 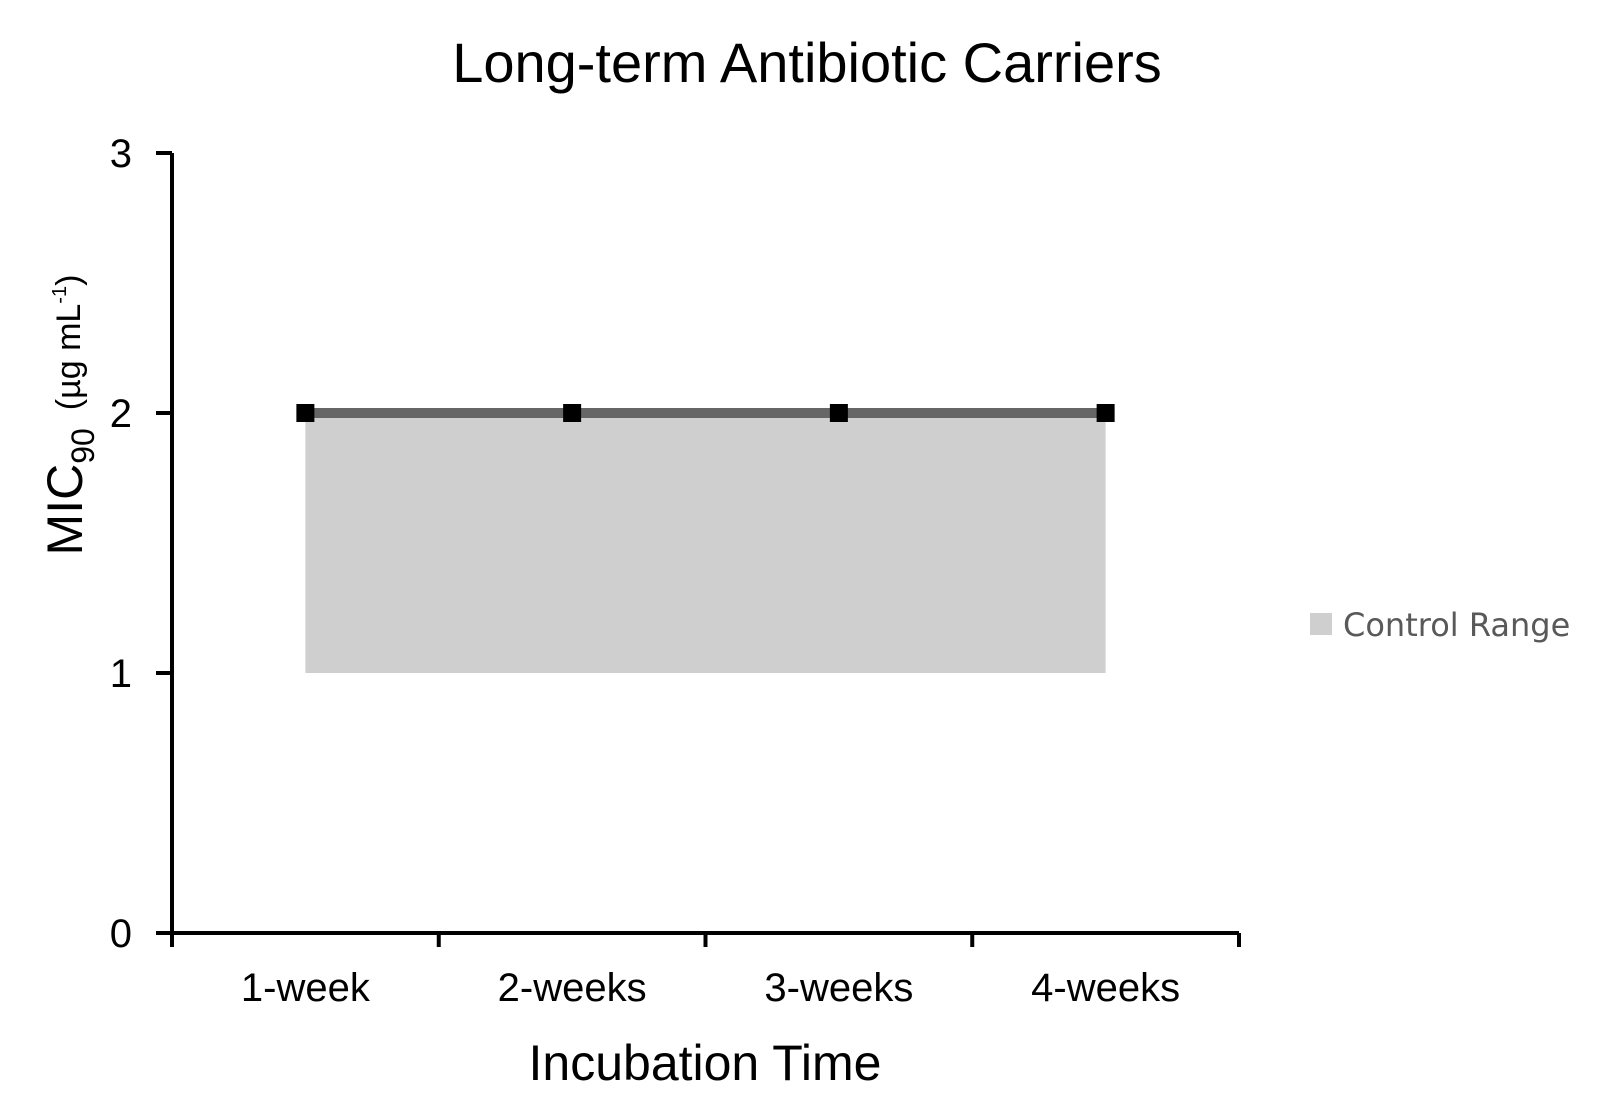 I want to click on y-tick-label: 3, so click(x=121, y=154).